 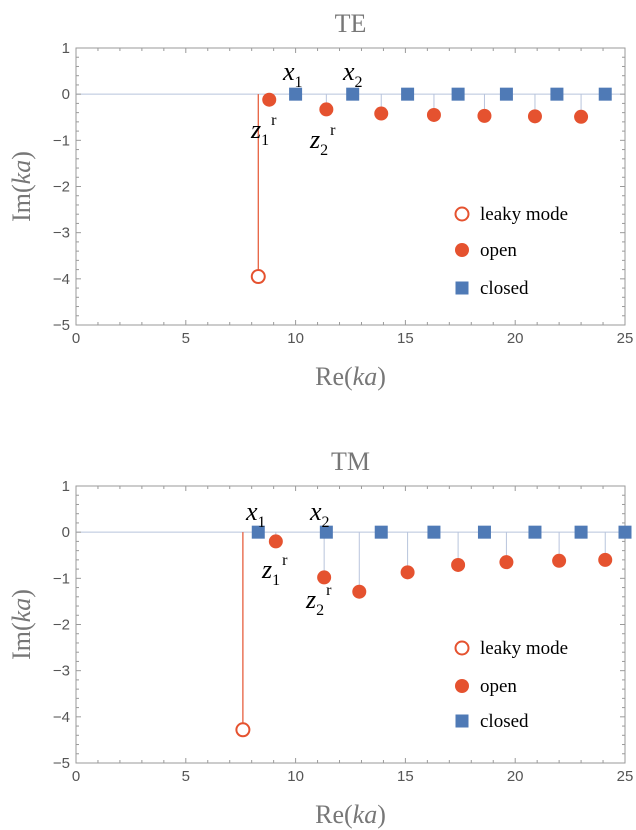 I want to click on chart-title: TE, so click(x=351, y=23).